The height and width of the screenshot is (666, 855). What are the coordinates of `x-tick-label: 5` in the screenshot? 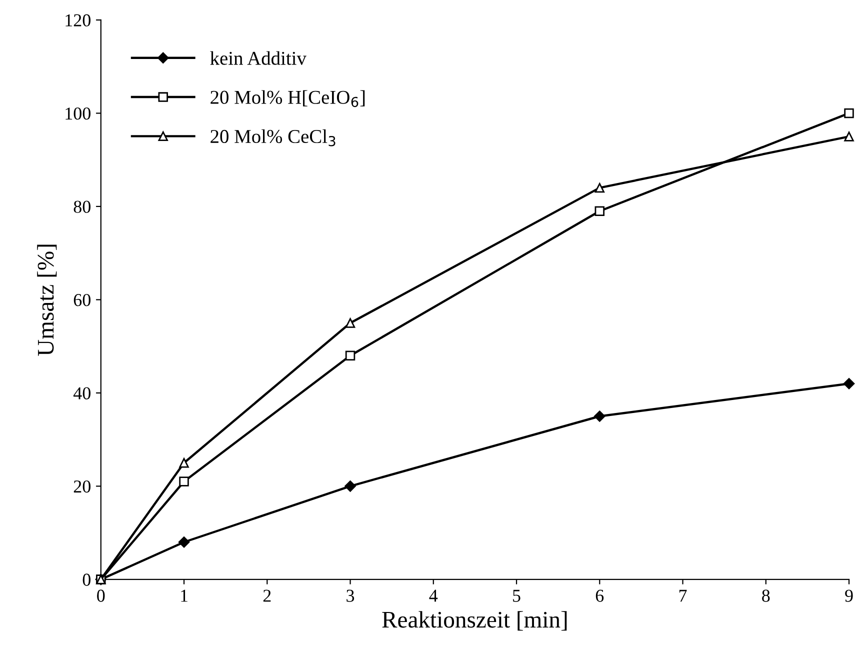 It's located at (516, 596).